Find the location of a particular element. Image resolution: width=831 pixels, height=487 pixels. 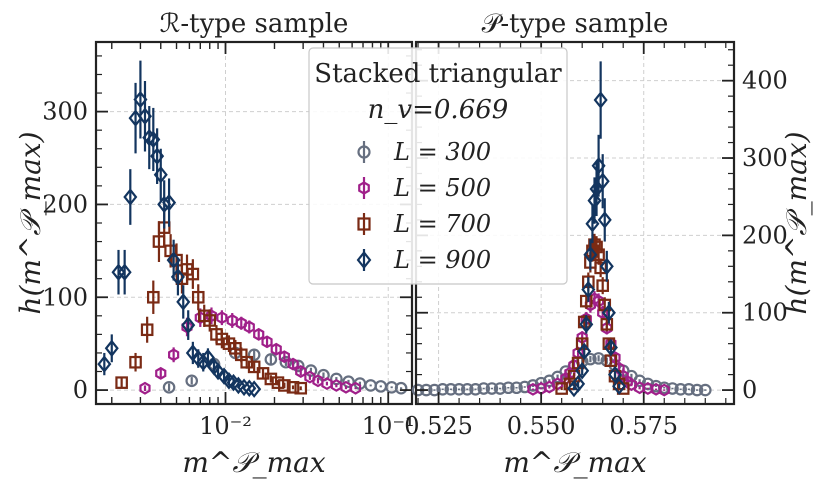

left-panel-title: ℛ-type sample is located at coordinates (254, 24).